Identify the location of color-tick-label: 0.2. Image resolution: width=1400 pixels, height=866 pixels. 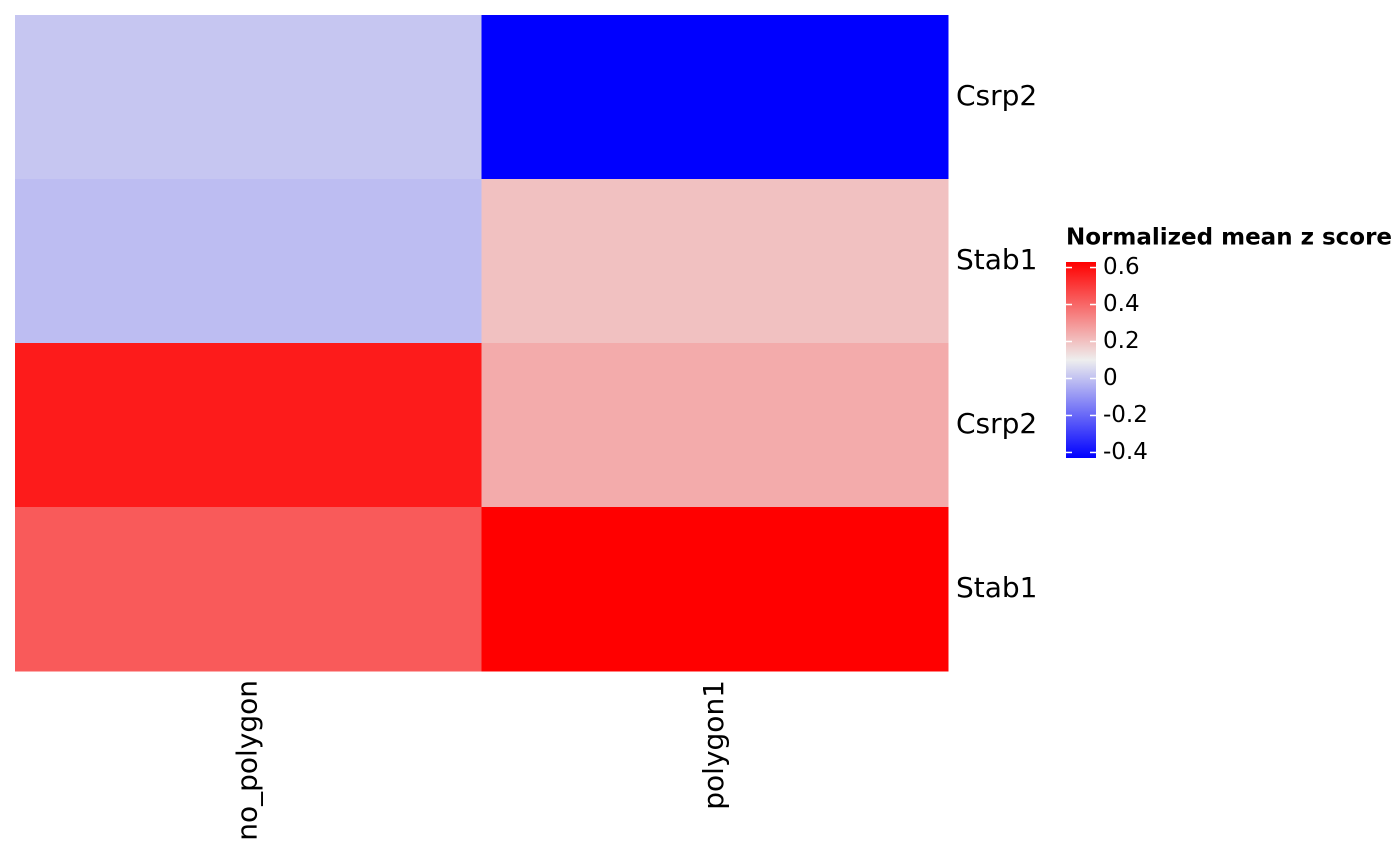
(1121, 341).